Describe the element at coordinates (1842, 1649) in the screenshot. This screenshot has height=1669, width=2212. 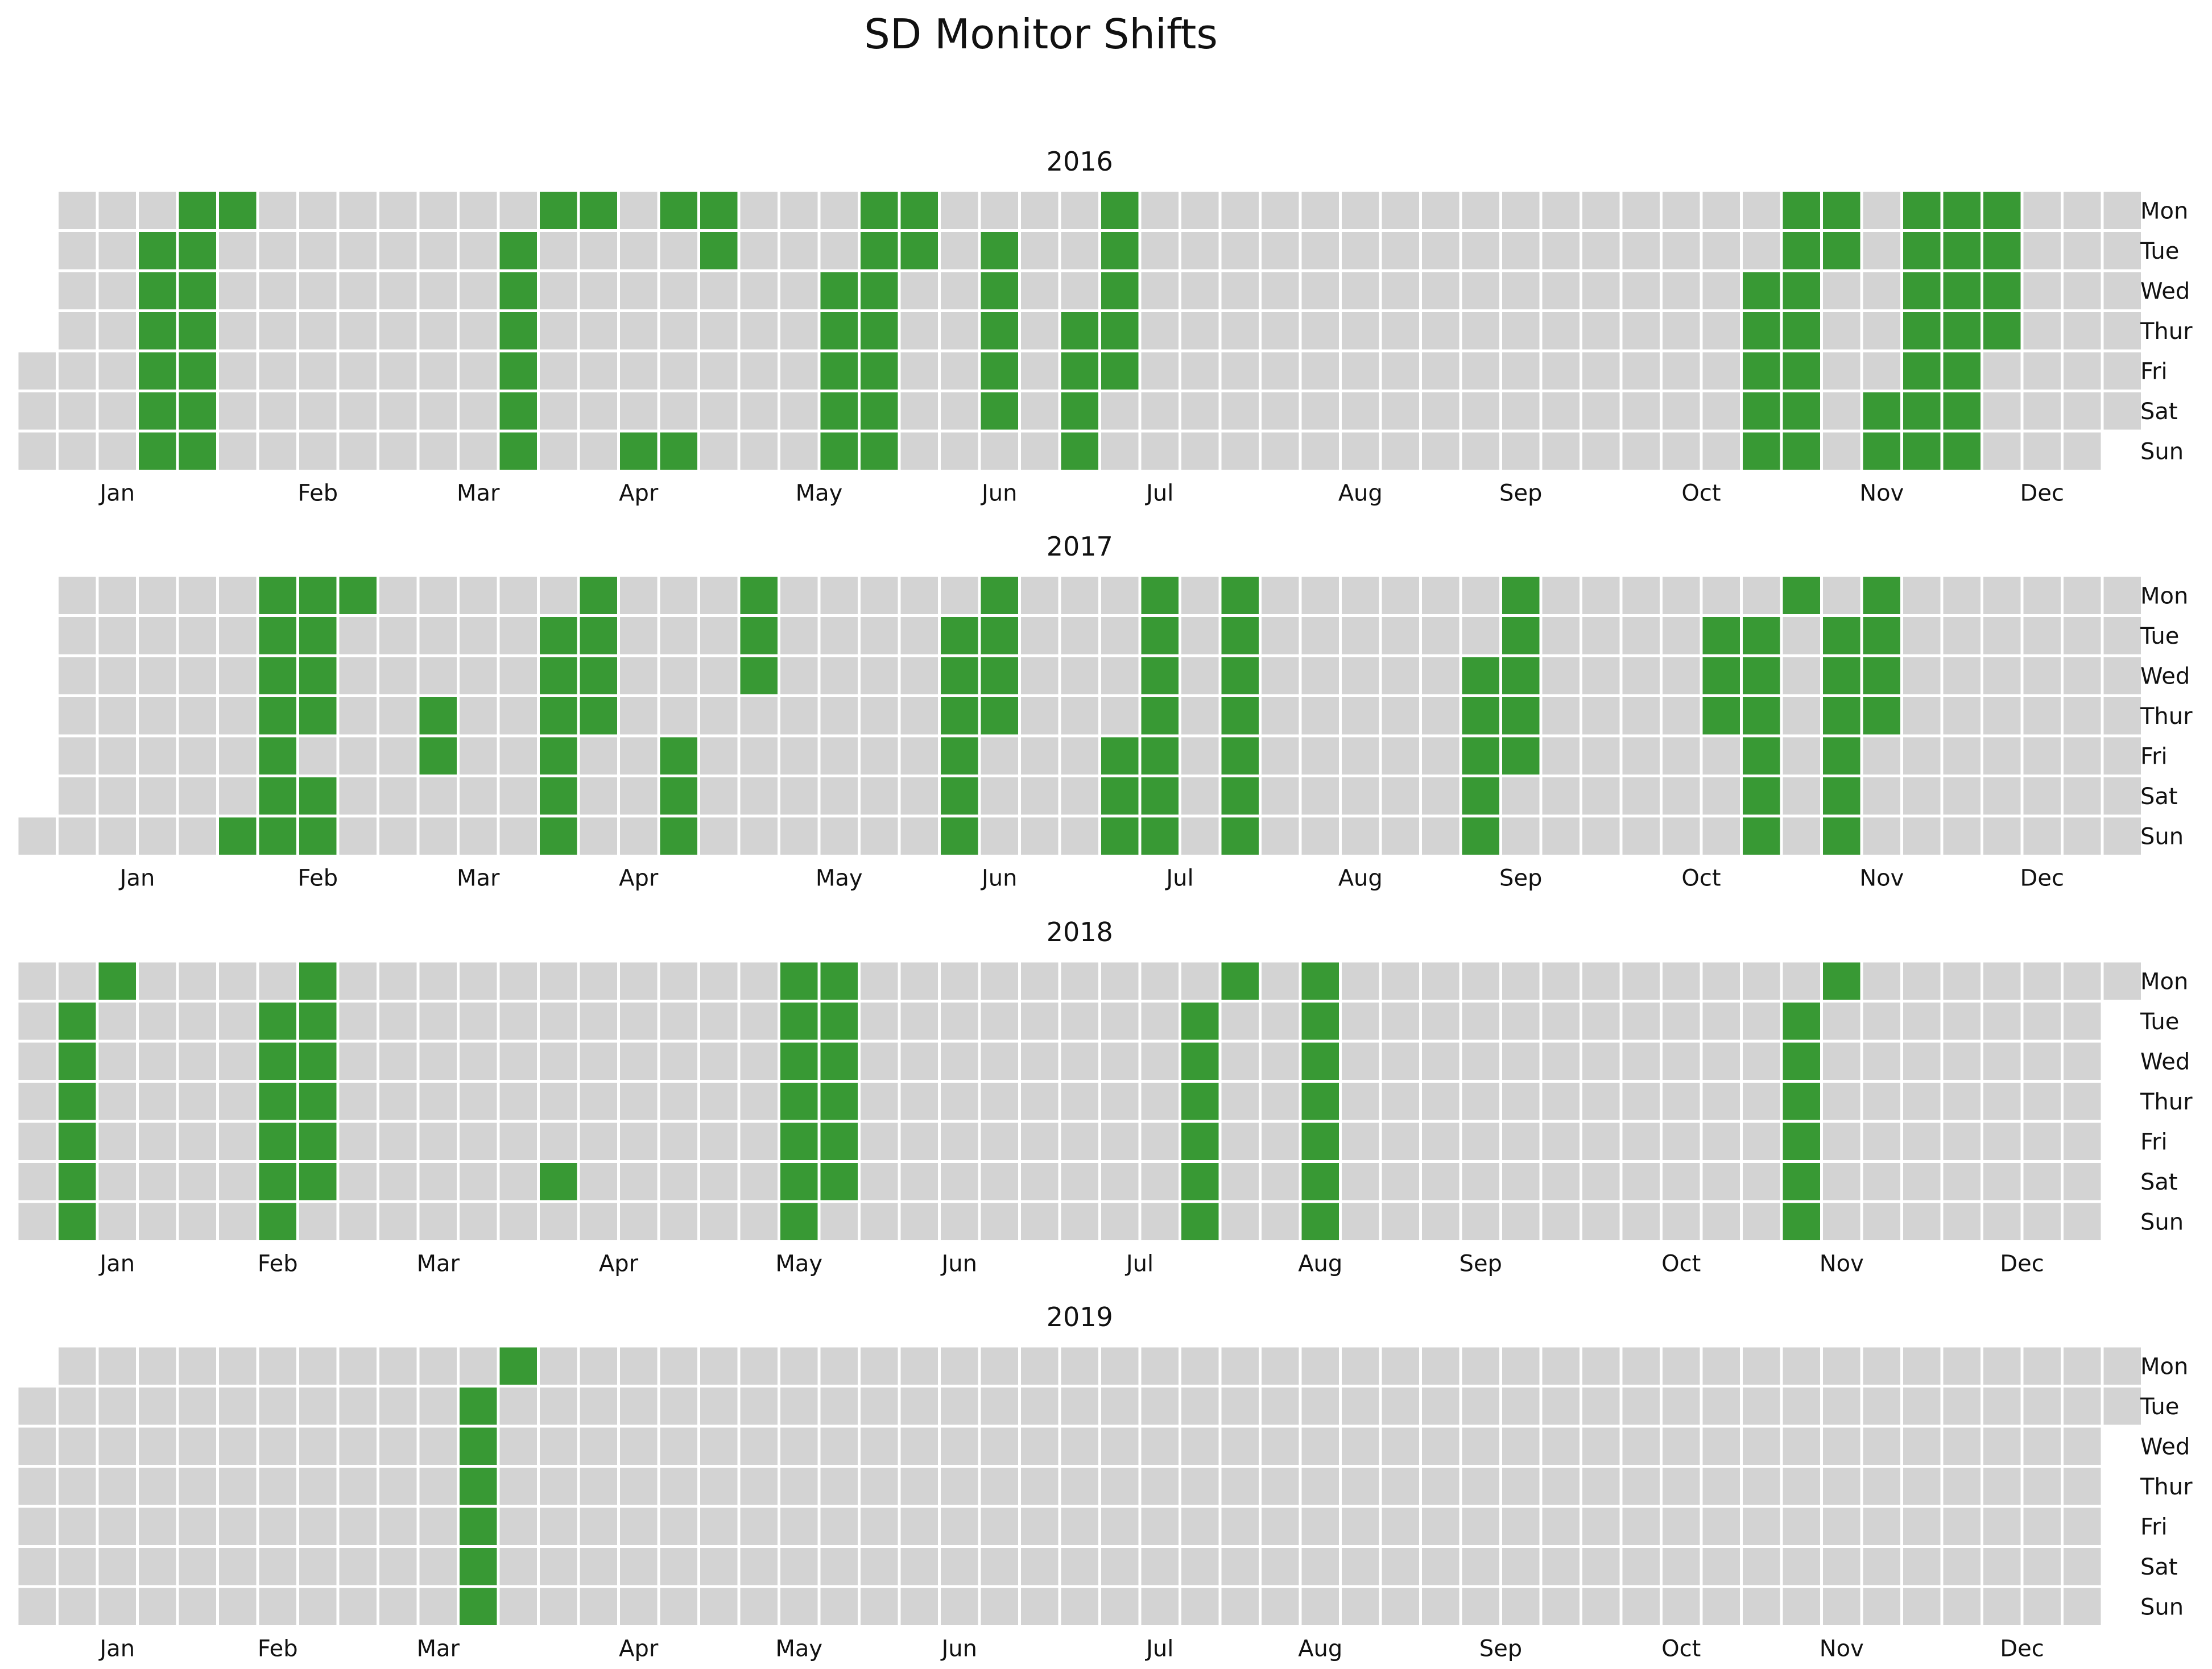
I see `month-label: Nov` at that location.